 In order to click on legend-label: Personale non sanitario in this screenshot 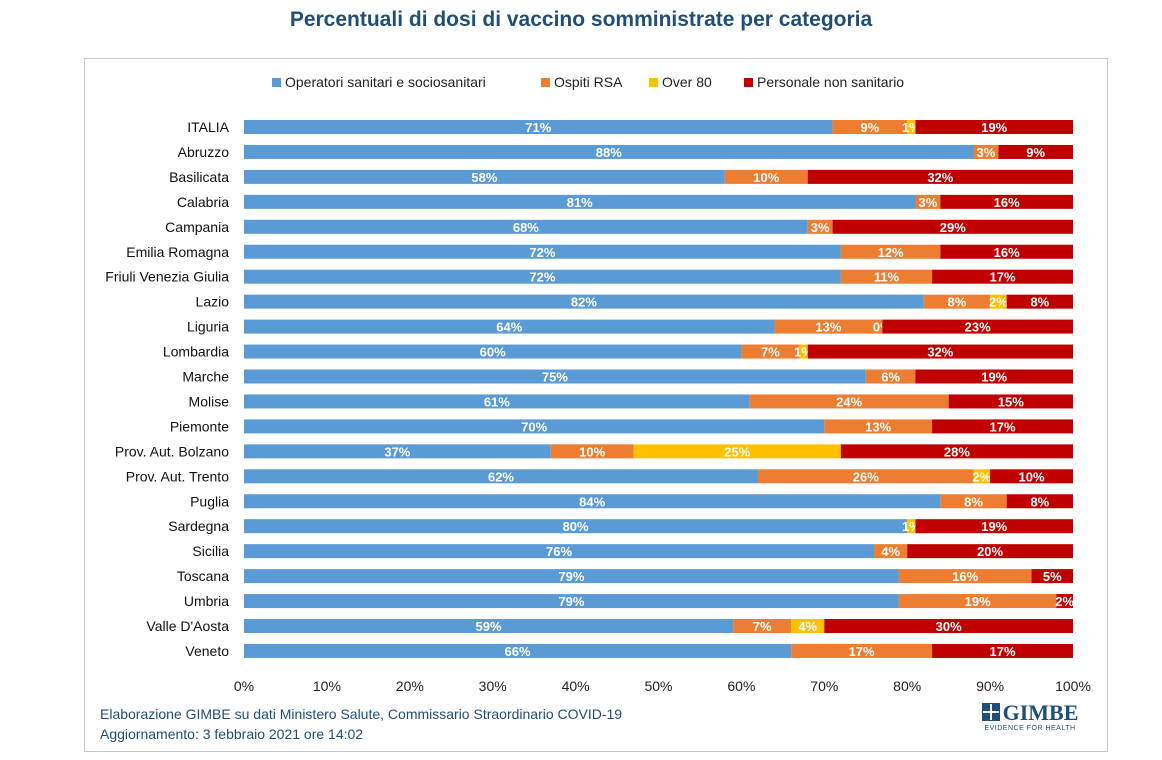, I will do `click(830, 82)`.